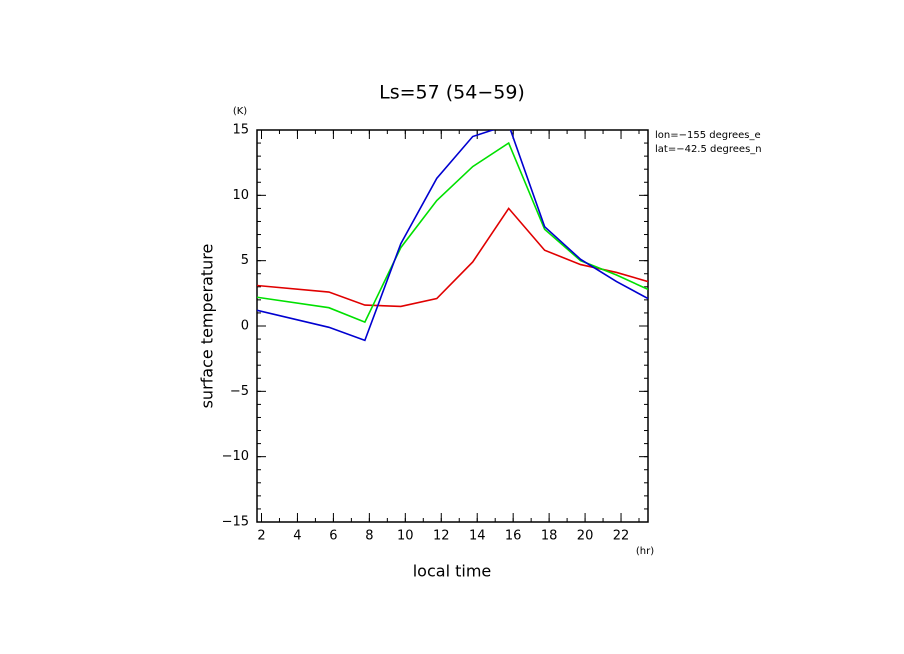 This screenshot has width=904, height=654. What do you see at coordinates (441, 536) in the screenshot?
I see `x-tick-label: 12` at bounding box center [441, 536].